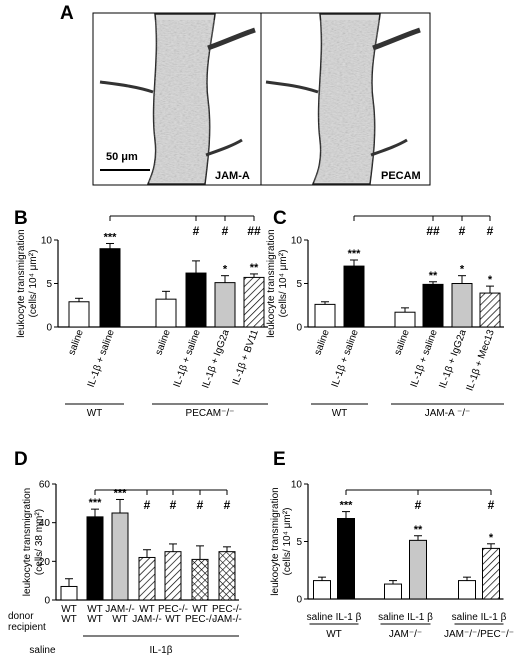  What do you see at coordinates (45, 523) in the screenshot?
I see `y-tick-label: 40` at bounding box center [45, 523].